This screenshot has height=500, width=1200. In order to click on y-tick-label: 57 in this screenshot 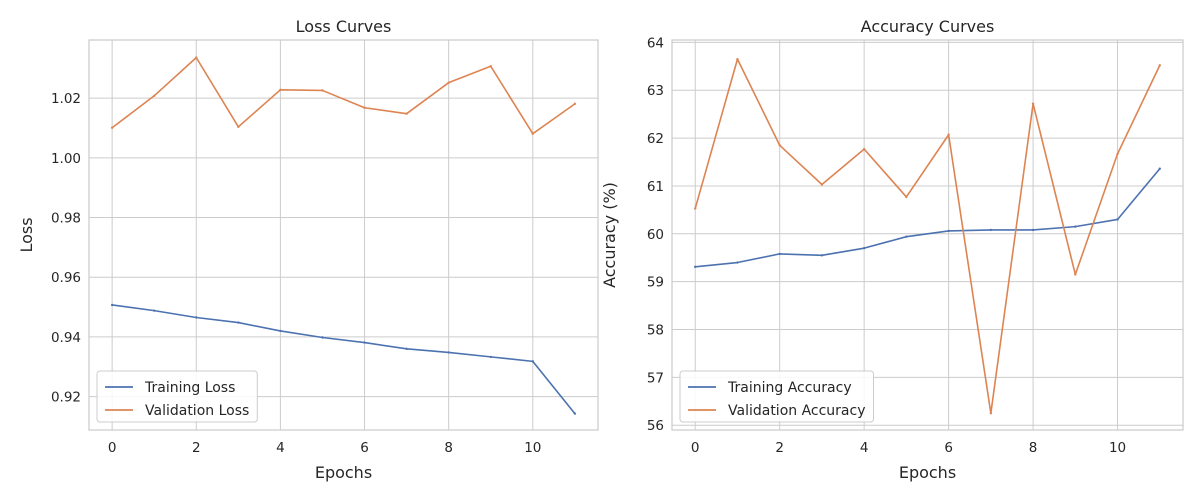, I will do `click(655, 378)`.